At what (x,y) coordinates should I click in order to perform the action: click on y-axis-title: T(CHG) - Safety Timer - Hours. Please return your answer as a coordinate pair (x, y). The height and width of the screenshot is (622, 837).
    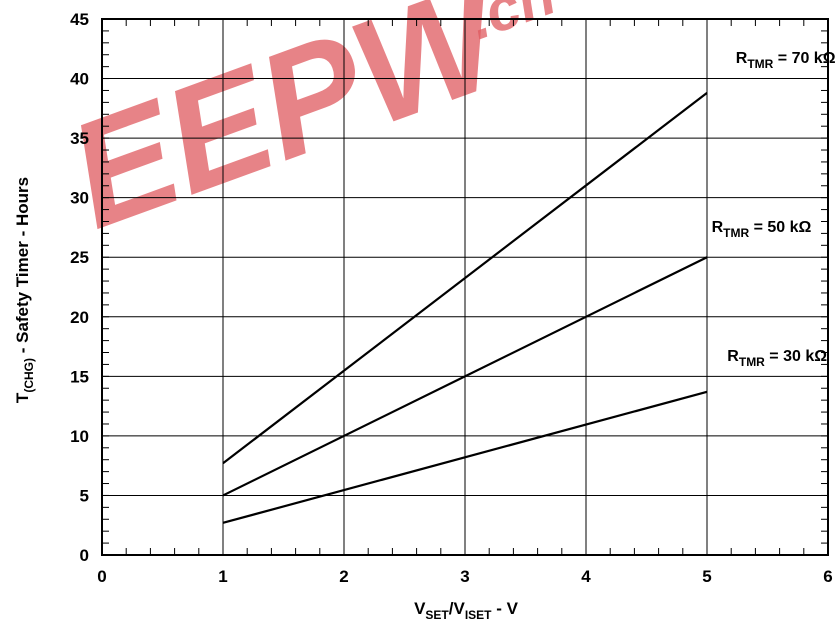
    Looking at the image, I should click on (24, 290).